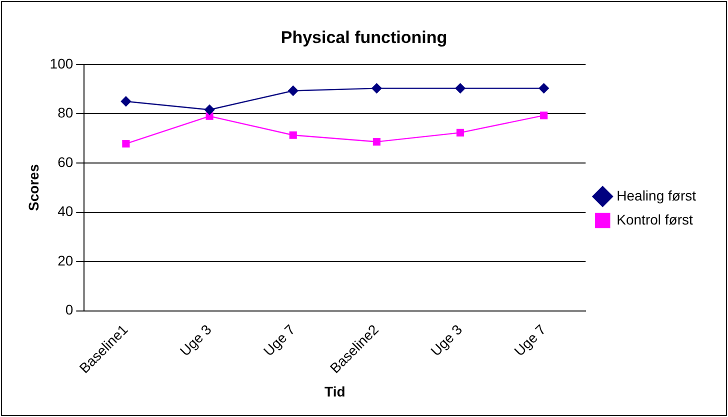 This screenshot has height=417, width=728. What do you see at coordinates (656, 195) in the screenshot?
I see `legend-label: Healing først` at bounding box center [656, 195].